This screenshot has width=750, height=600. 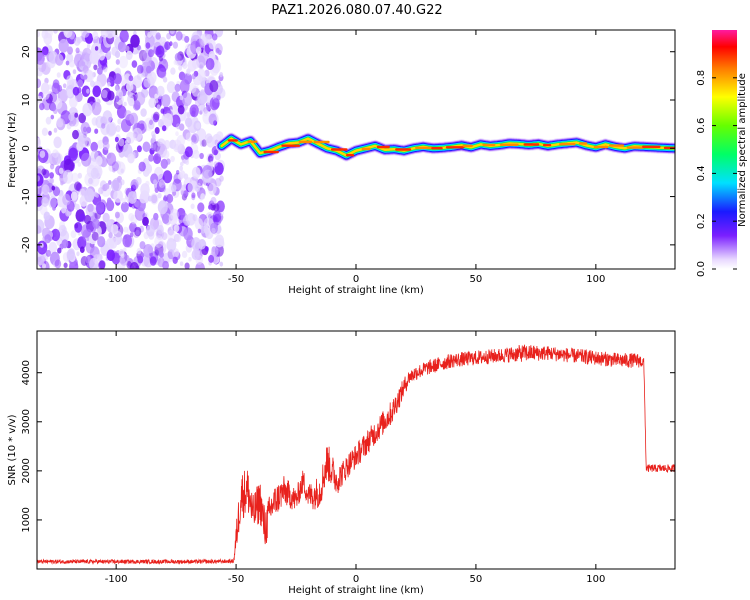 I want to click on x-tick-label: 100, so click(x=595, y=579).